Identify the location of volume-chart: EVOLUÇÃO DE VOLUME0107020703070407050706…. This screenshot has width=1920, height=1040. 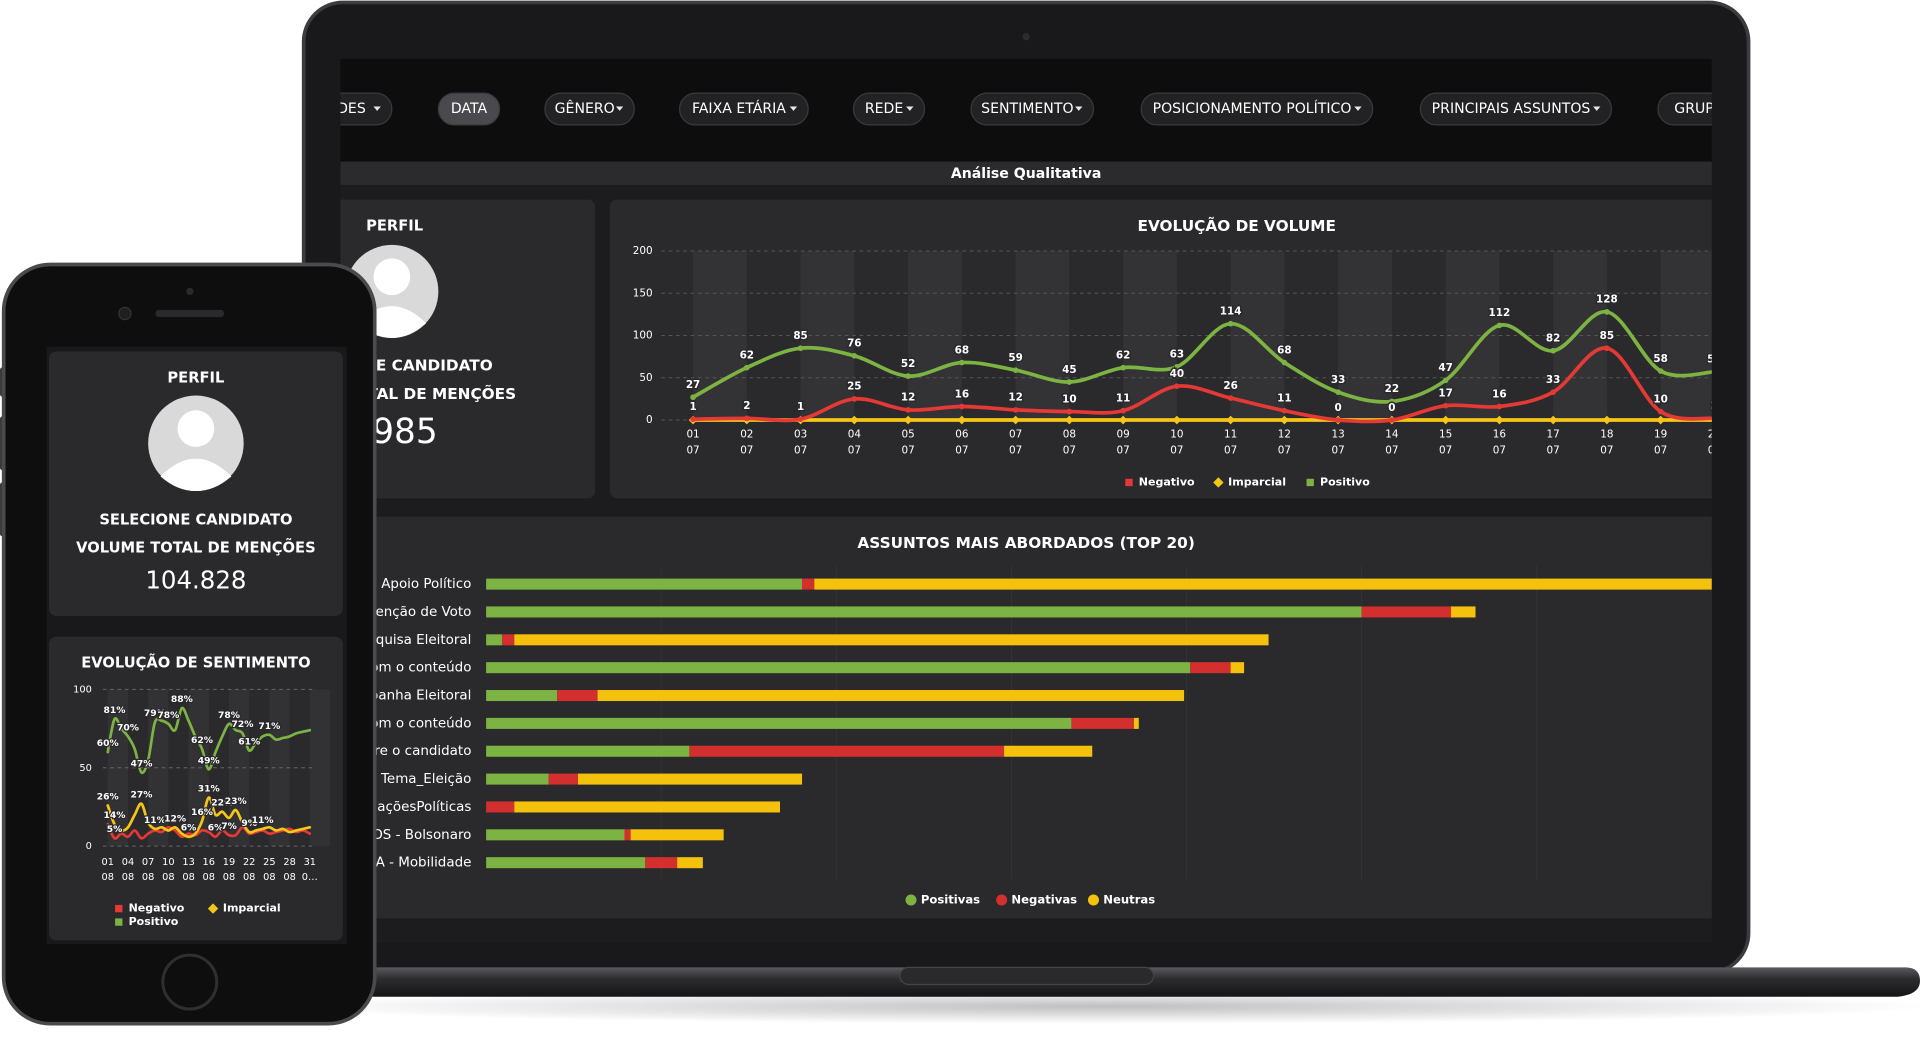
(1172, 352).